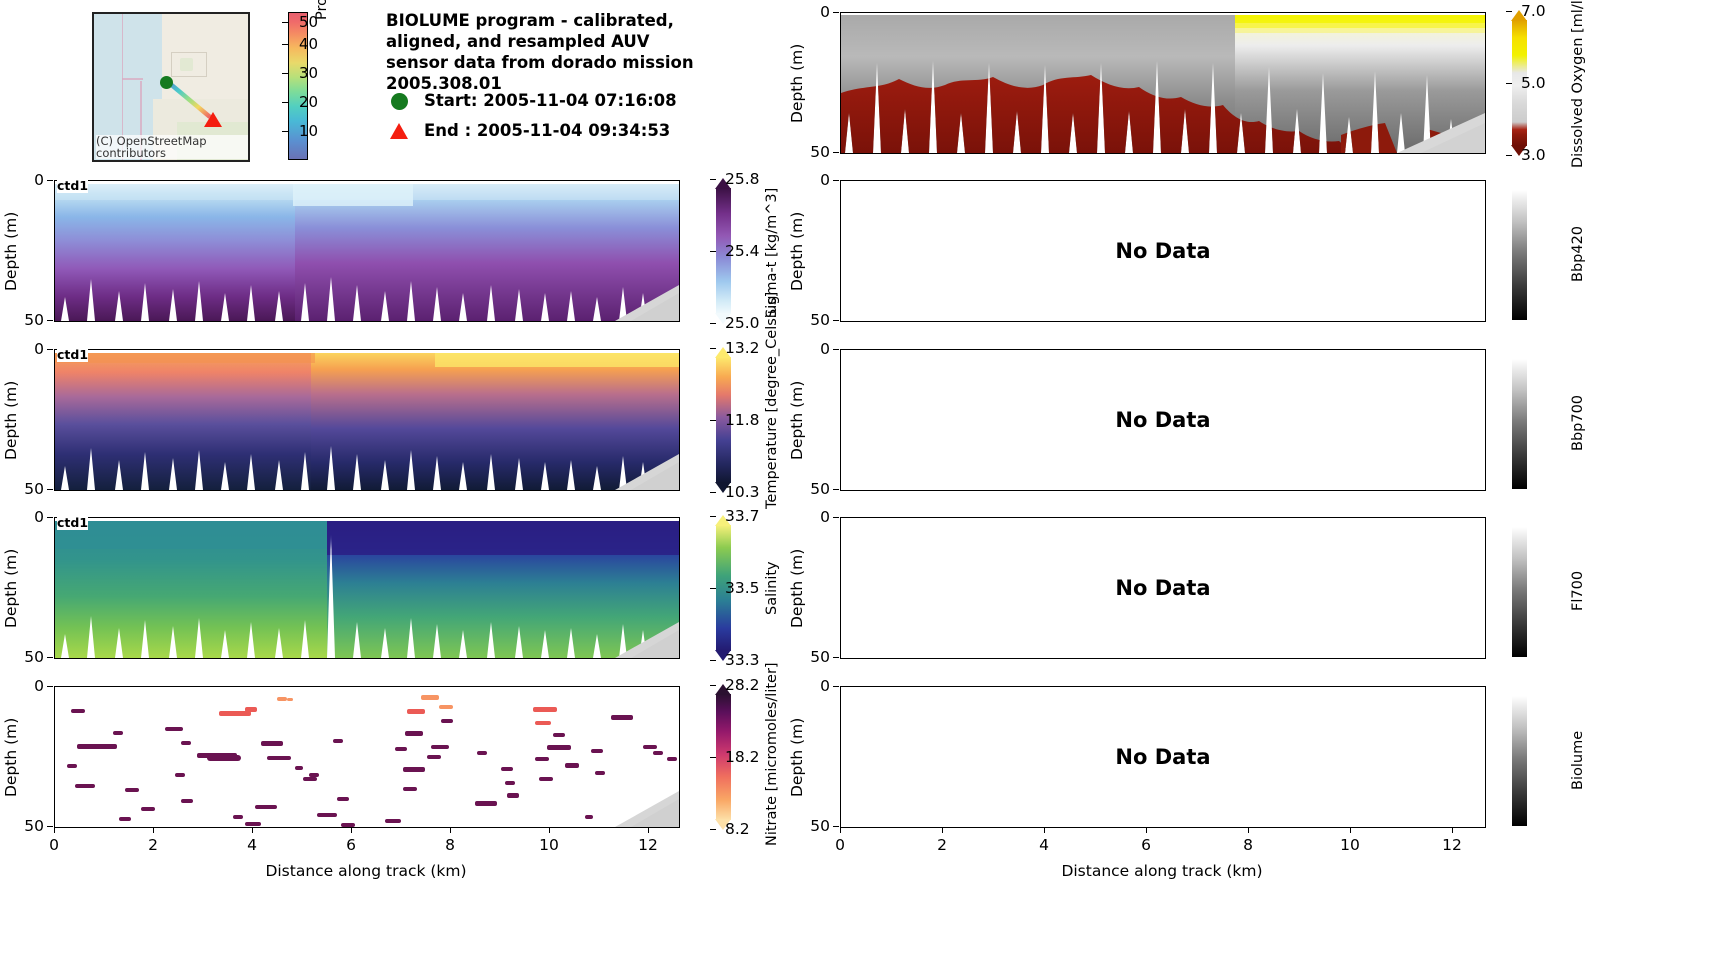 Image resolution: width=1724 pixels, height=968 pixels. What do you see at coordinates (797, 757) in the screenshot?
I see `ylabel-biolume: Depth (m)` at bounding box center [797, 757].